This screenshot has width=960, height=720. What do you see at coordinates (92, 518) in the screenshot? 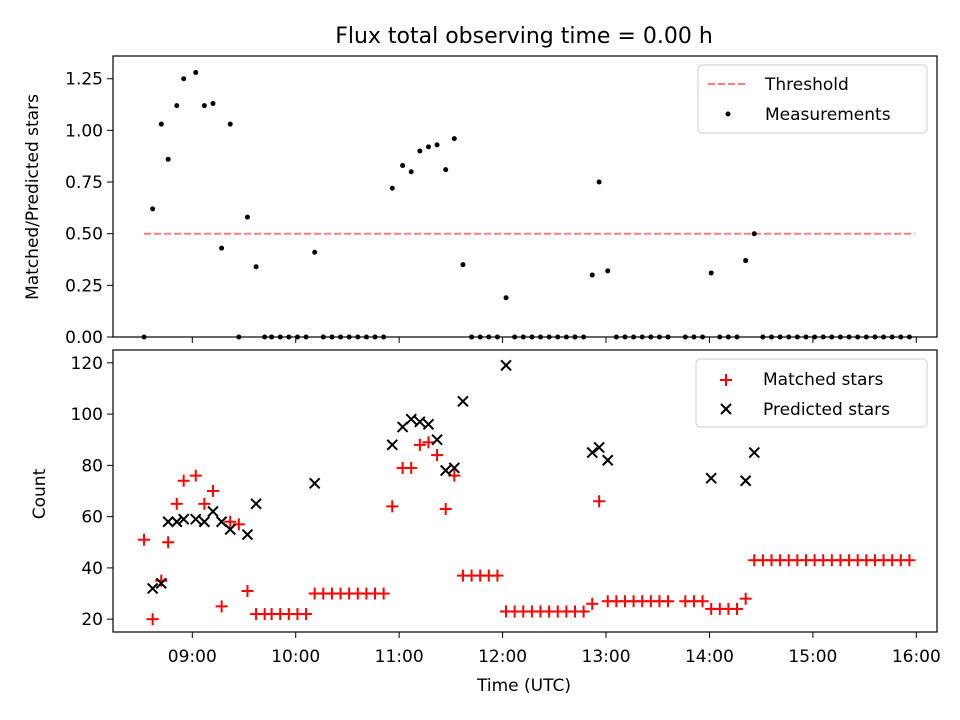
I see `count-y-tick-label: 60` at bounding box center [92, 518].